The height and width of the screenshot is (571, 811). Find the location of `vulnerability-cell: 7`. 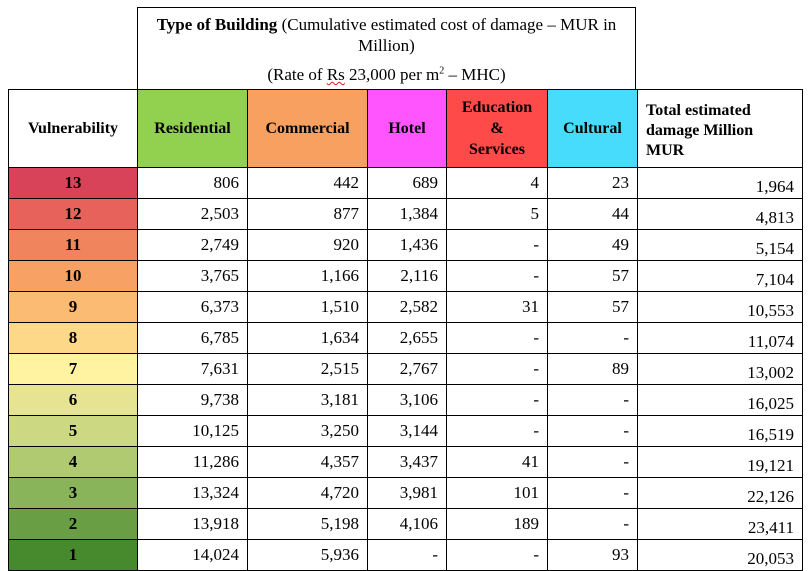

vulnerability-cell: 7 is located at coordinates (73, 369).